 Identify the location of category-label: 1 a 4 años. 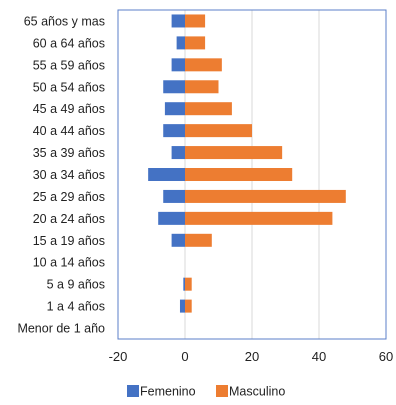
(76, 307).